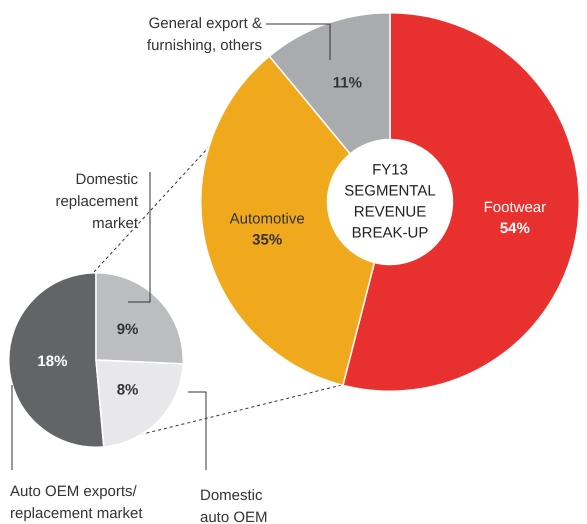 Image resolution: width=587 pixels, height=524 pixels. Describe the element at coordinates (127, 329) in the screenshot. I see `data-label: 9%` at that location.